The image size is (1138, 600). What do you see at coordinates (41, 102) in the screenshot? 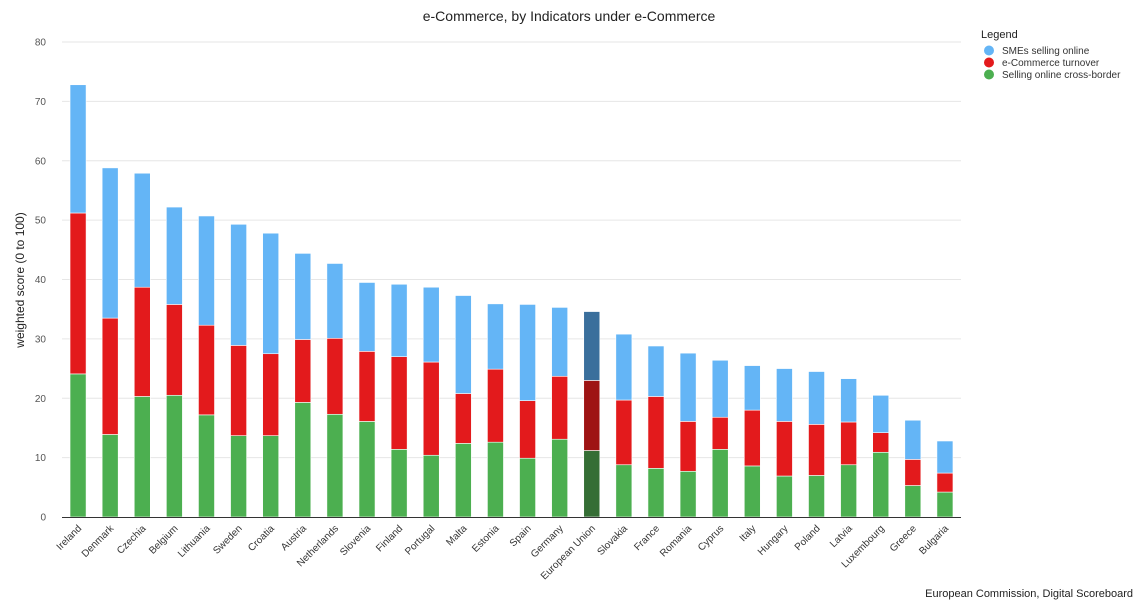
I see `y-tick-label: 70` at bounding box center [41, 102].